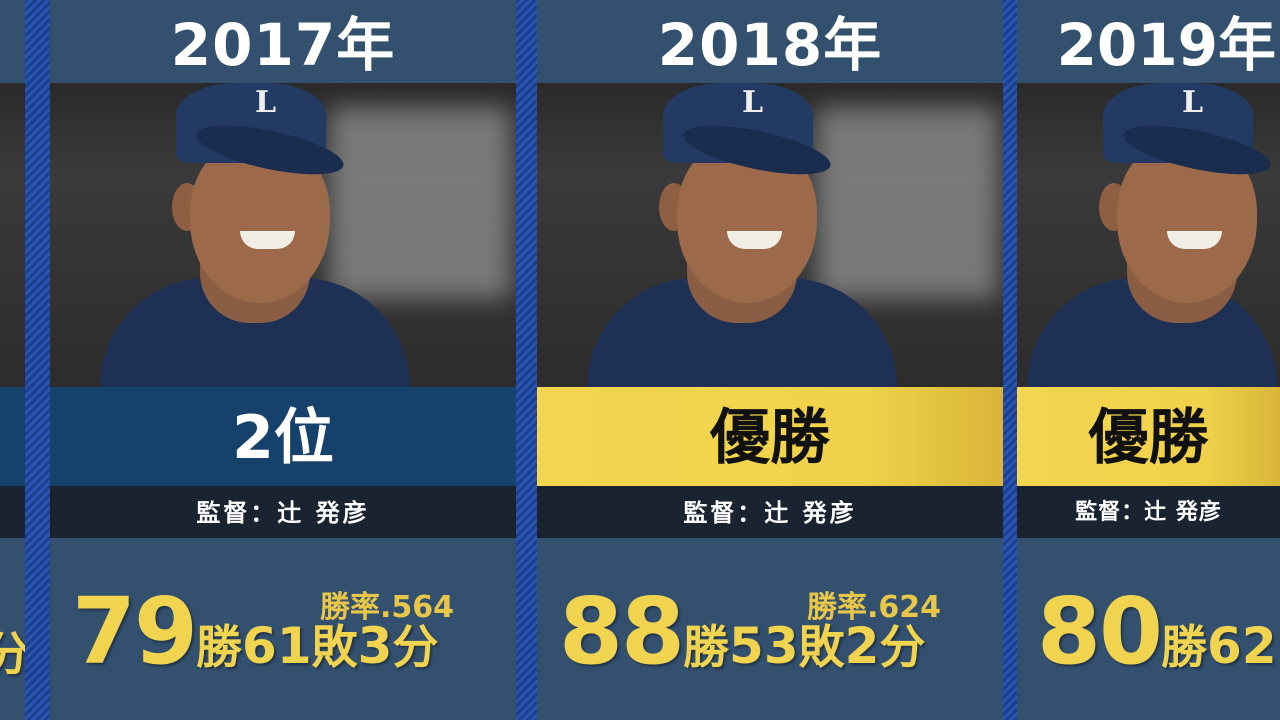 Image resolution: width=1280 pixels, height=720 pixels. I want to click on record: 80勝62, so click(1148, 629).